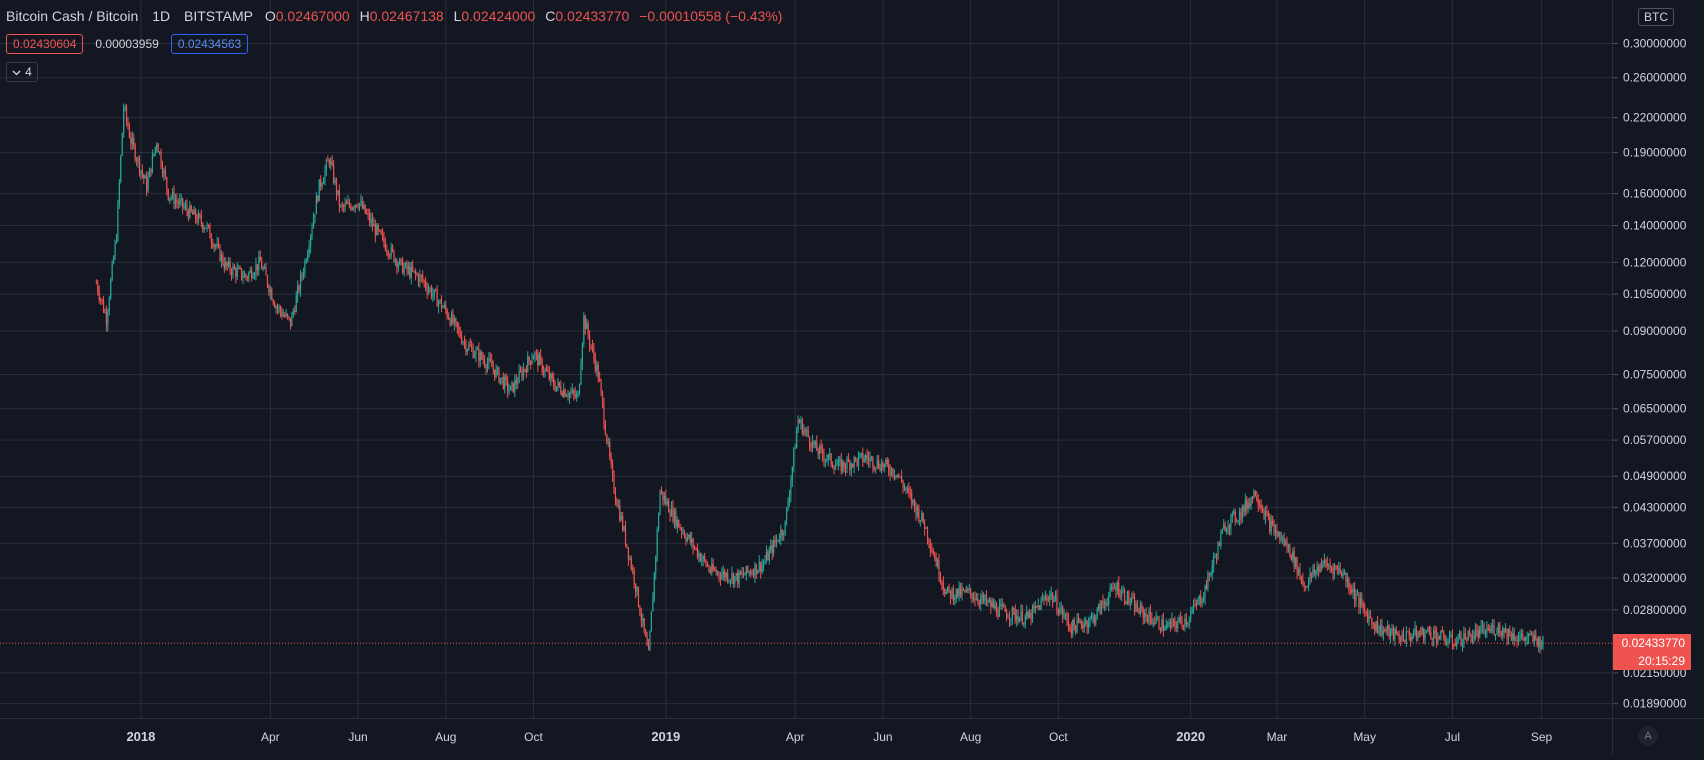 The height and width of the screenshot is (760, 1704). Describe the element at coordinates (1655, 331) in the screenshot. I see `price-tick-label: 0.09000000` at that location.